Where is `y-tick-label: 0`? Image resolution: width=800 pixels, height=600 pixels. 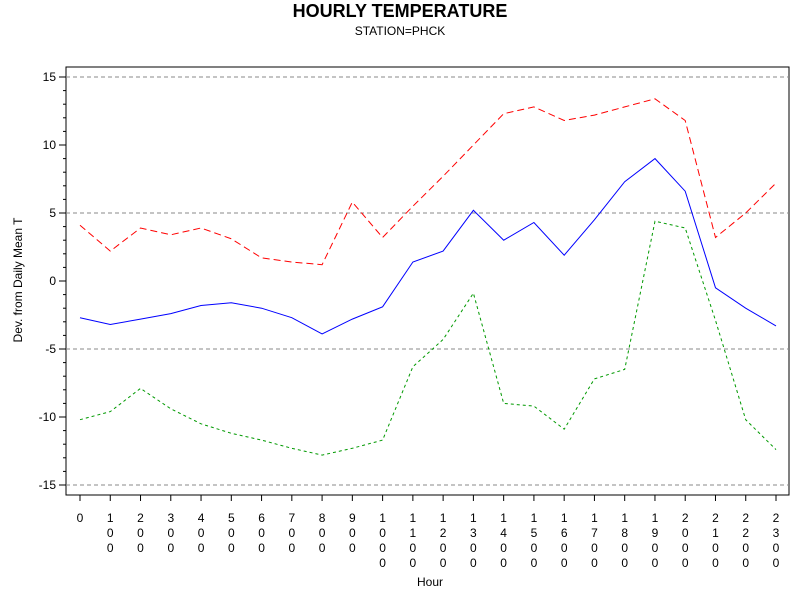
y-tick-label: 0 is located at coordinates (52, 281).